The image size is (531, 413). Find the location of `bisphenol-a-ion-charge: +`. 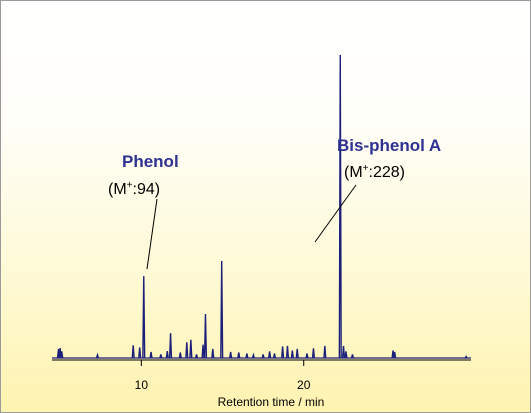

bisphenol-a-ion-charge: + is located at coordinates (366, 168).